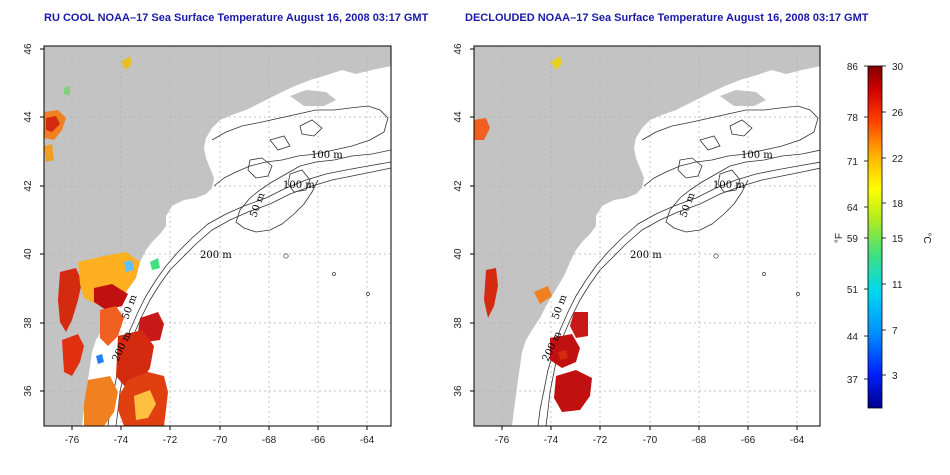 The height and width of the screenshot is (475, 950). I want to click on colorbar-c-label: 15, so click(898, 239).